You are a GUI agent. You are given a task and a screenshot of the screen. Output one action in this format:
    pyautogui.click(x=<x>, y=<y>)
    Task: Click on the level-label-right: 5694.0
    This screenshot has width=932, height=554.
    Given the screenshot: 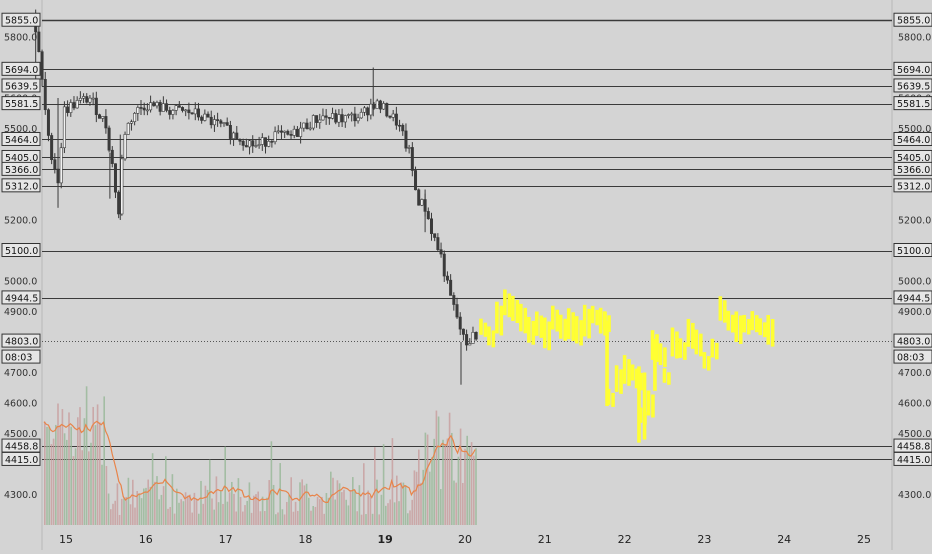 What is the action you would take?
    pyautogui.click(x=913, y=70)
    